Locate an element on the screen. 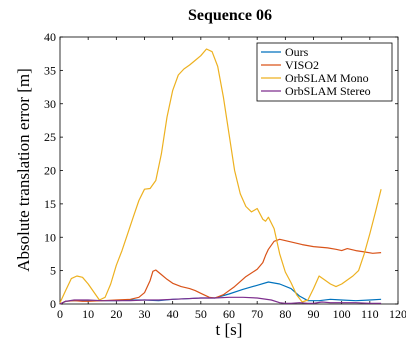  x-tick-label: 110 is located at coordinates (370, 314).